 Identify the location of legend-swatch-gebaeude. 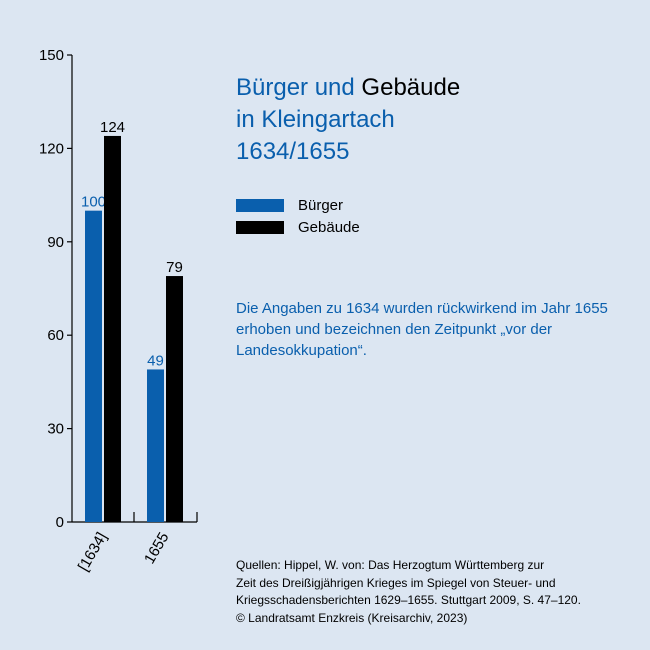
(260, 227).